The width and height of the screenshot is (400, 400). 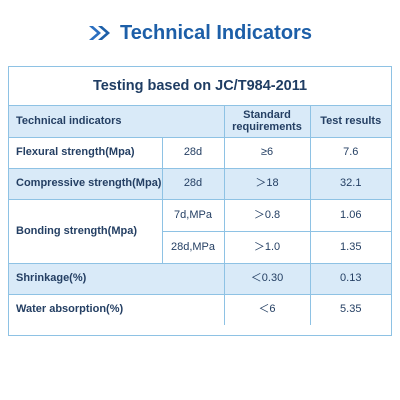 I want to click on row-standard: ＞0.8, so click(x=267, y=215).